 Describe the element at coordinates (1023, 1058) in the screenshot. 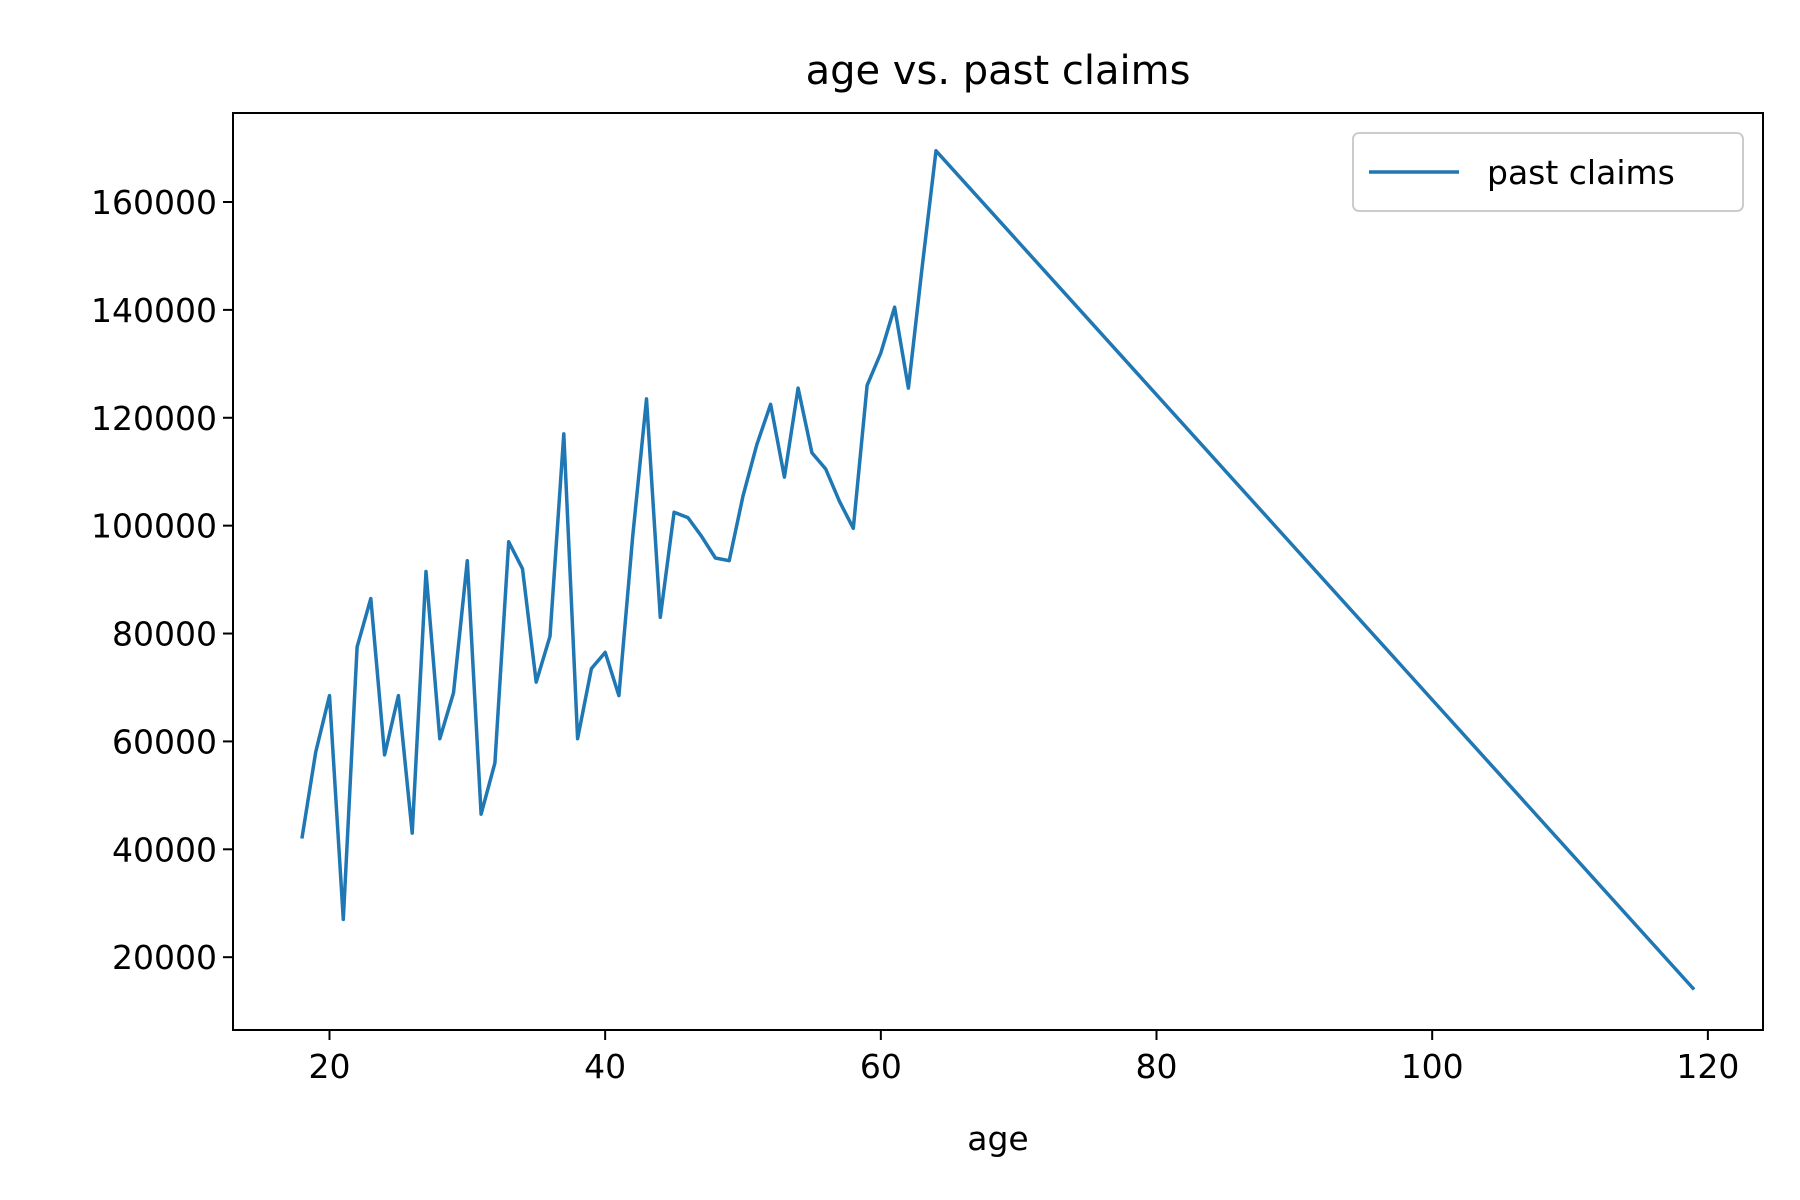

I see `x-axis: 20 40 60 80 100 120` at that location.